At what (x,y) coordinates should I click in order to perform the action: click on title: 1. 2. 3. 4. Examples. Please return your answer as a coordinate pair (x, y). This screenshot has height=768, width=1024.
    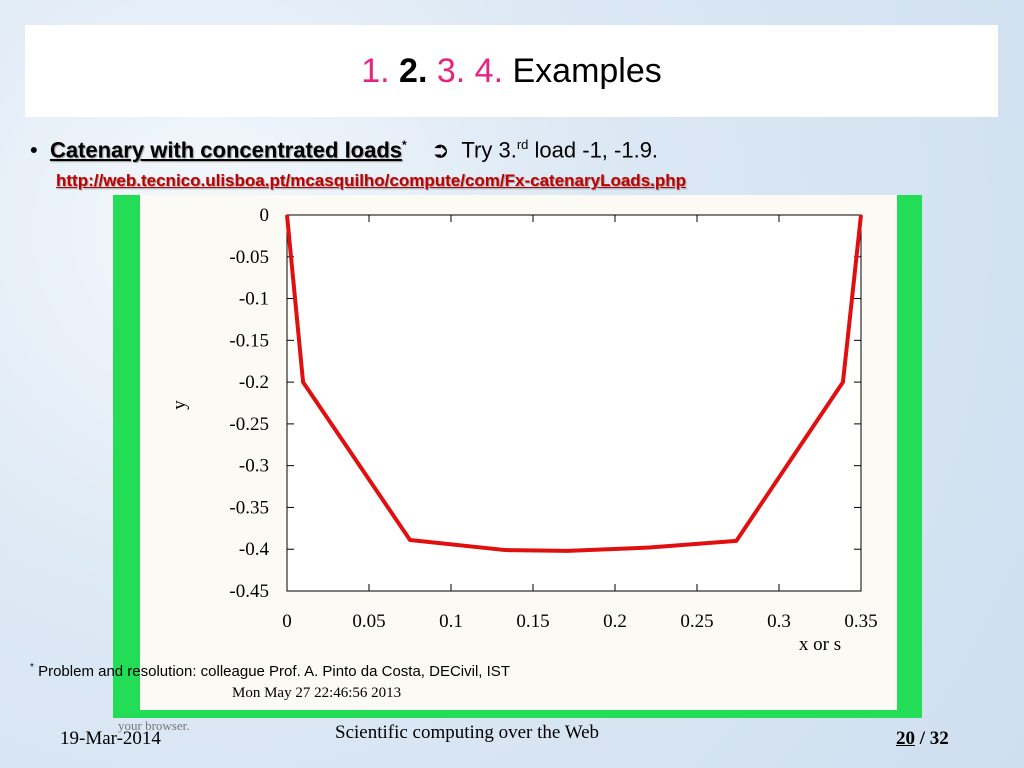
    Looking at the image, I should click on (511, 71).